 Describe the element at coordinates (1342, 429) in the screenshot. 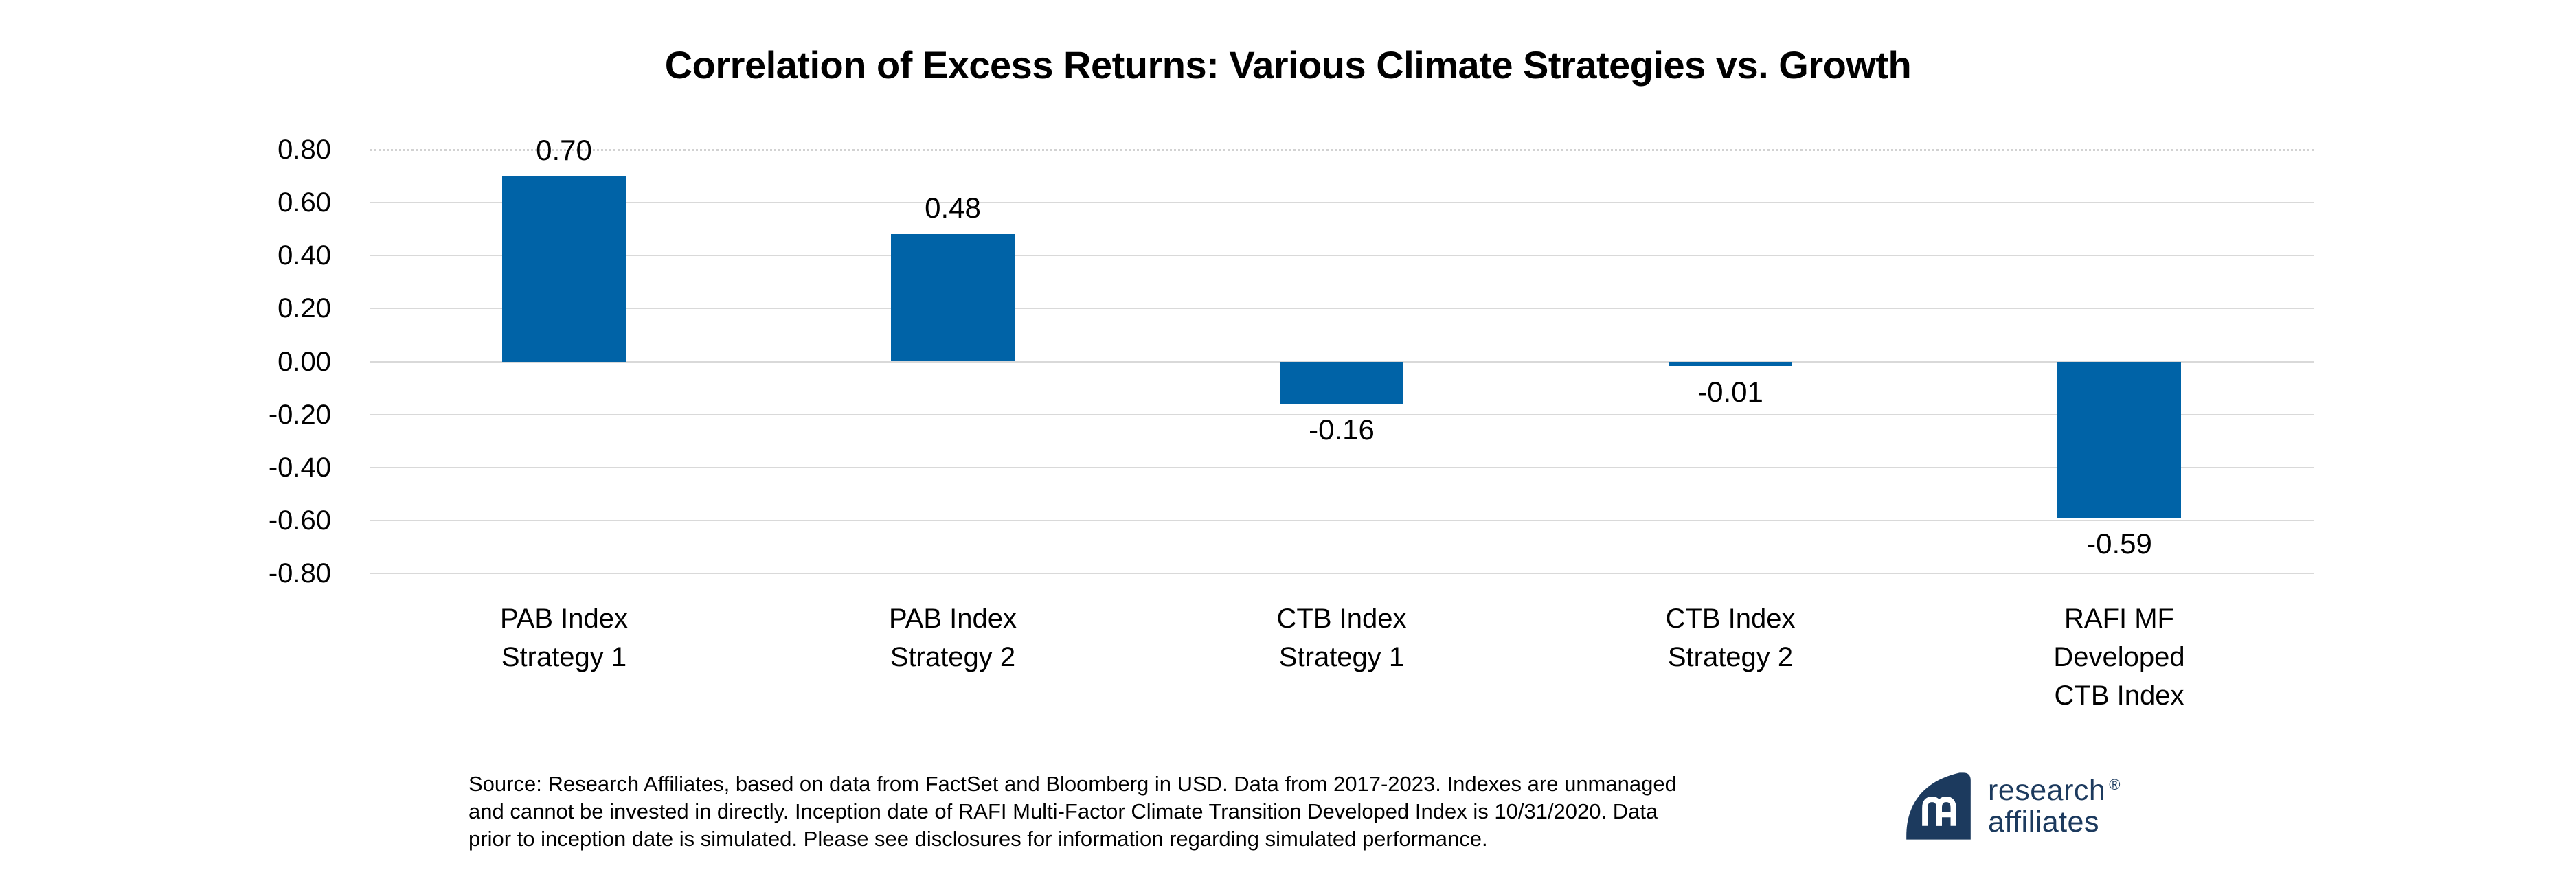

I see `bar-value-label: -0.16` at that location.